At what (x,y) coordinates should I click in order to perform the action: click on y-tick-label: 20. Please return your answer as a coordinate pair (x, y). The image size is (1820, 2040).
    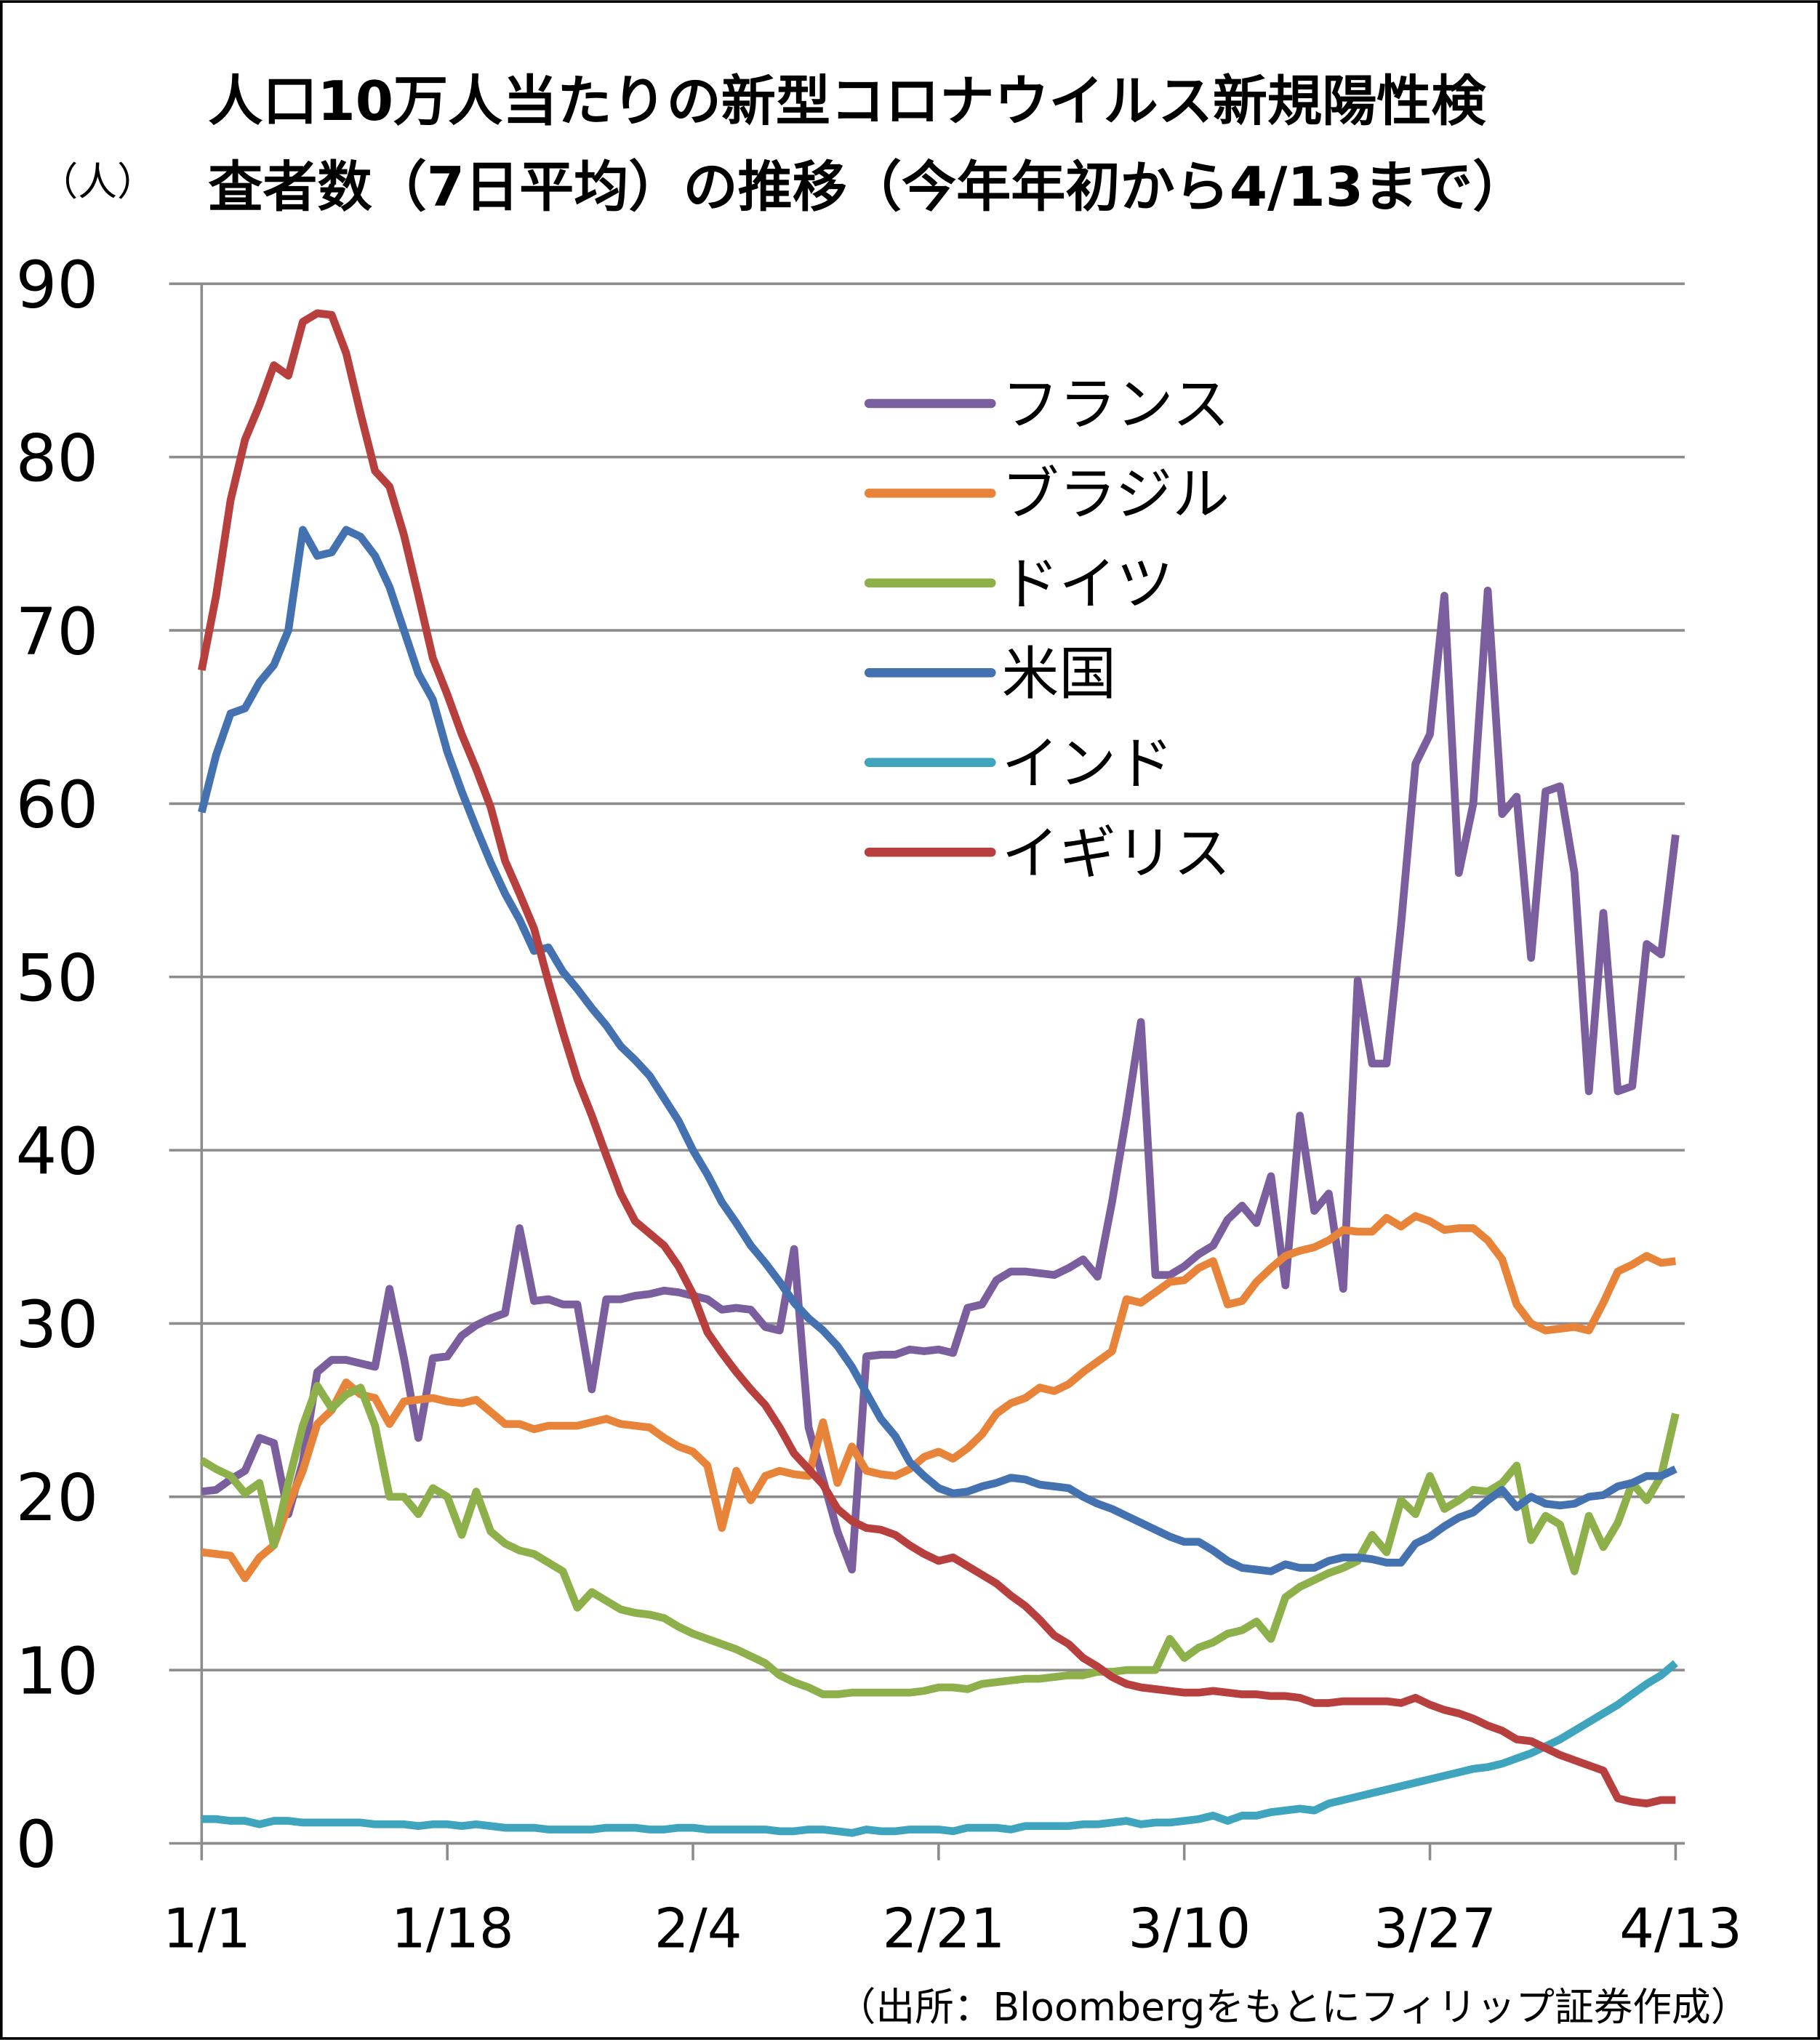
    Looking at the image, I should click on (56, 1498).